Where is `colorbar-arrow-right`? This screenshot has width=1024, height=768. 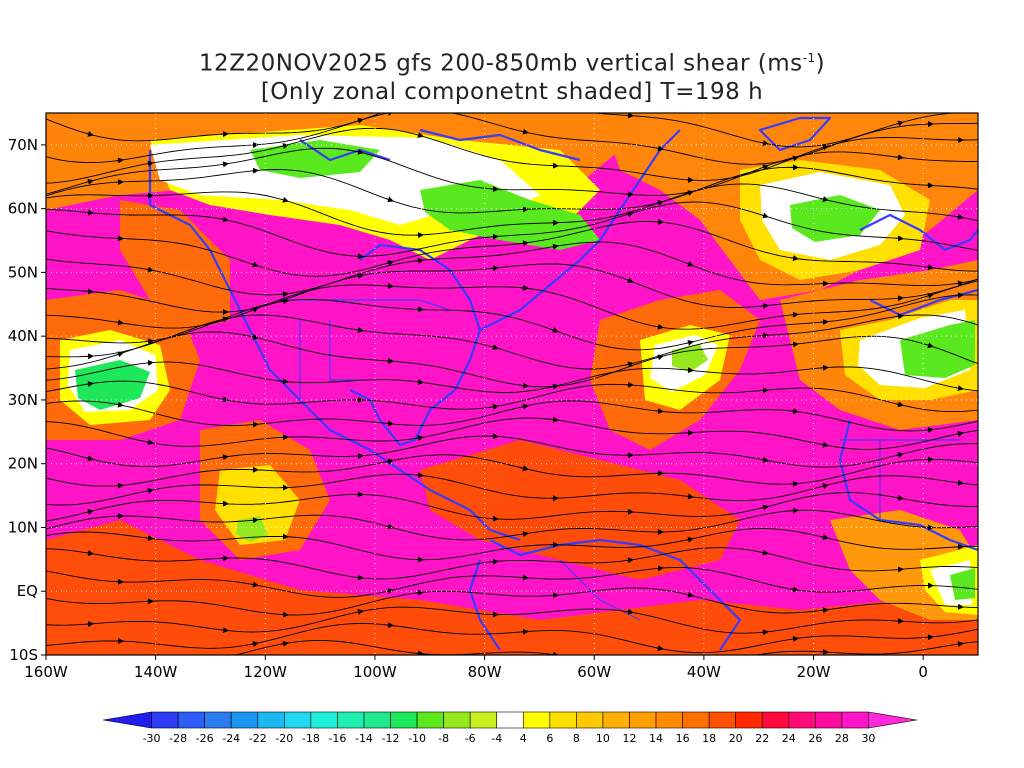 colorbar-arrow-right is located at coordinates (893, 720).